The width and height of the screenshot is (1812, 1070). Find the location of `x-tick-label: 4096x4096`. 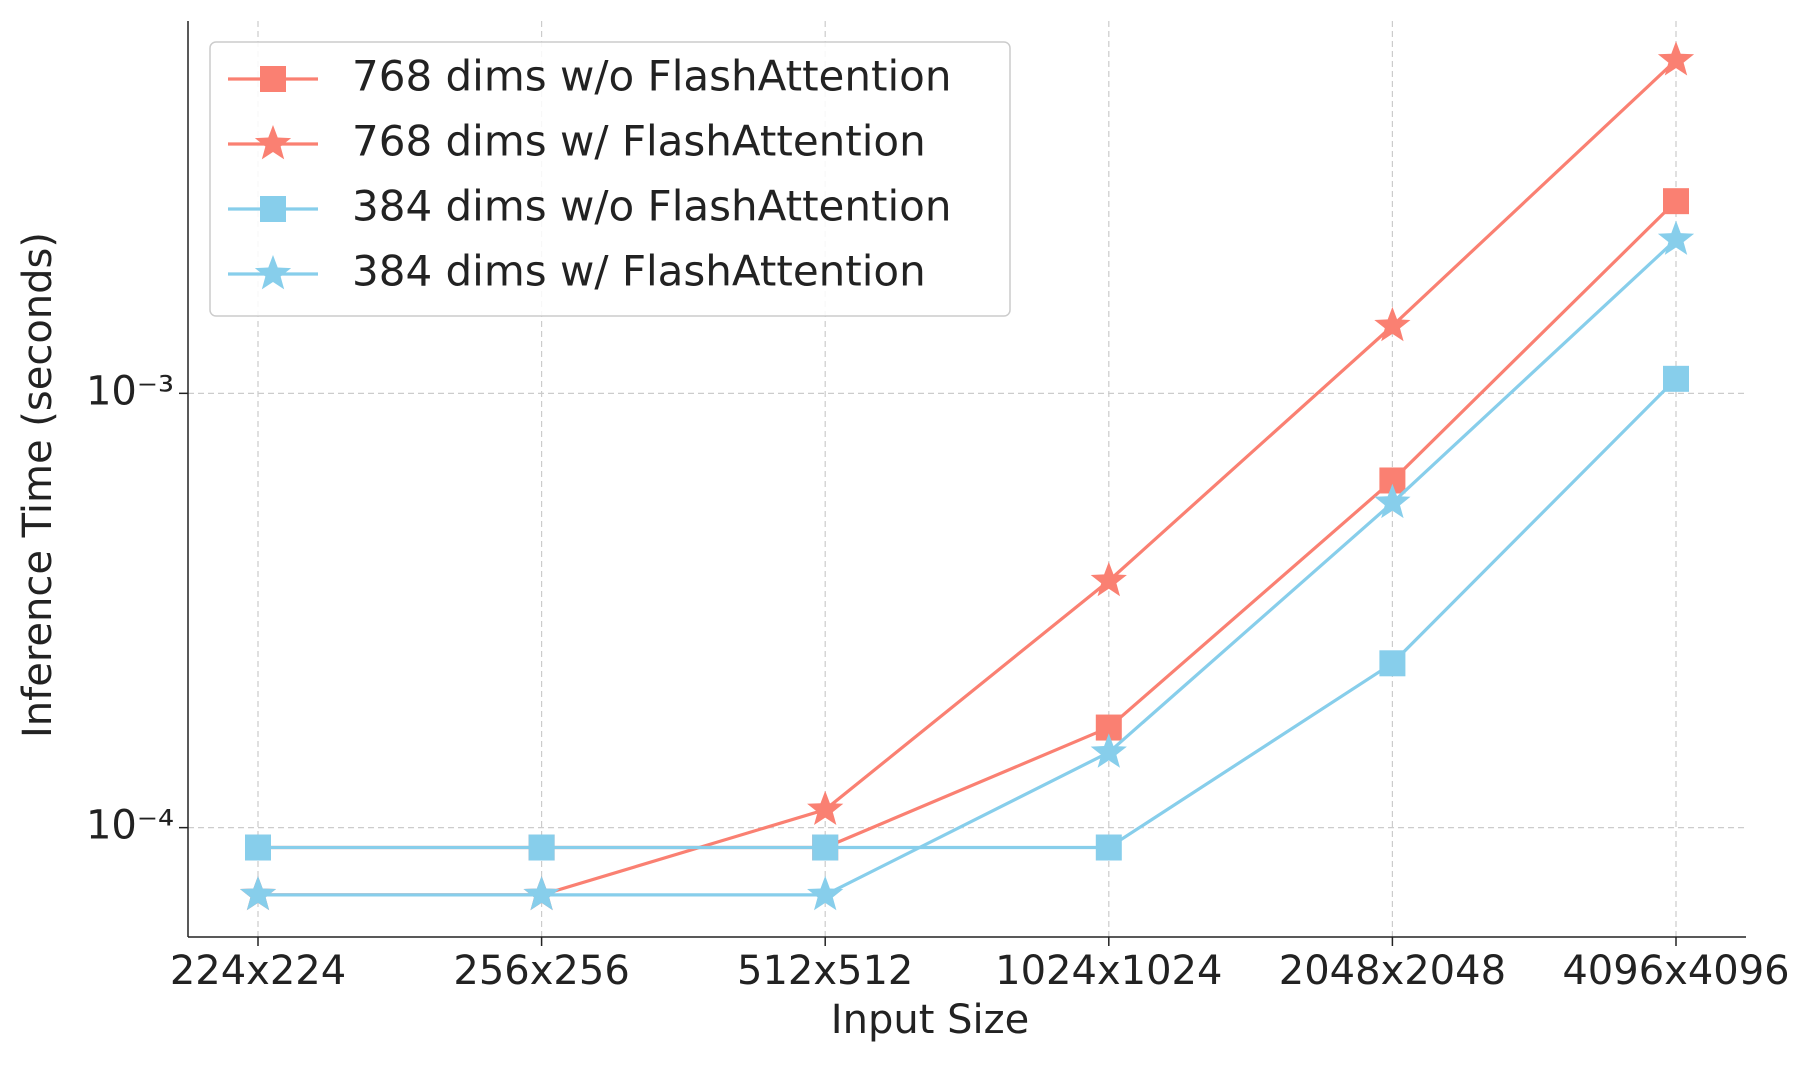

x-tick-label: 4096x4096 is located at coordinates (1675, 971).